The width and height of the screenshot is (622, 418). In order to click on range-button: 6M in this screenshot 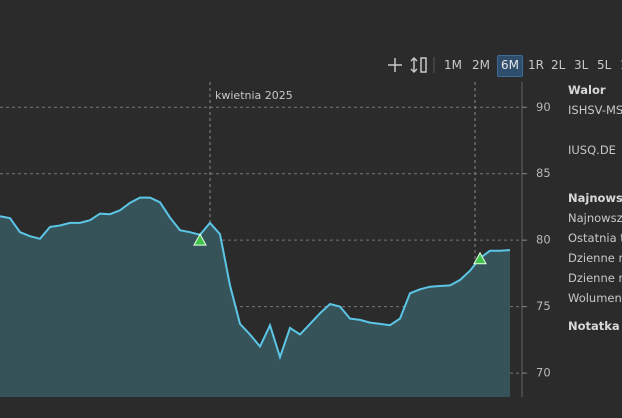, I will do `click(510, 66)`.